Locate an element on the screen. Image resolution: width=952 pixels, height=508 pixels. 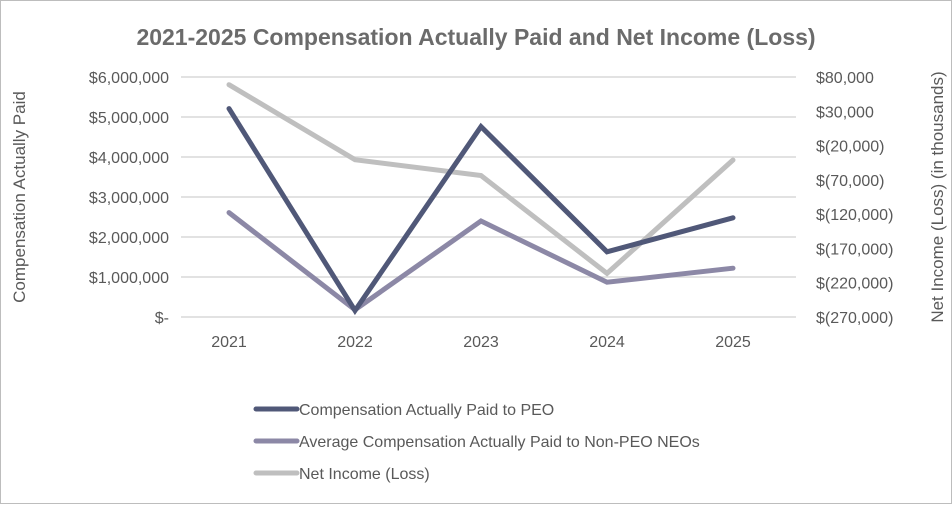
y2-tick-label: $(120,000) is located at coordinates (854, 215).